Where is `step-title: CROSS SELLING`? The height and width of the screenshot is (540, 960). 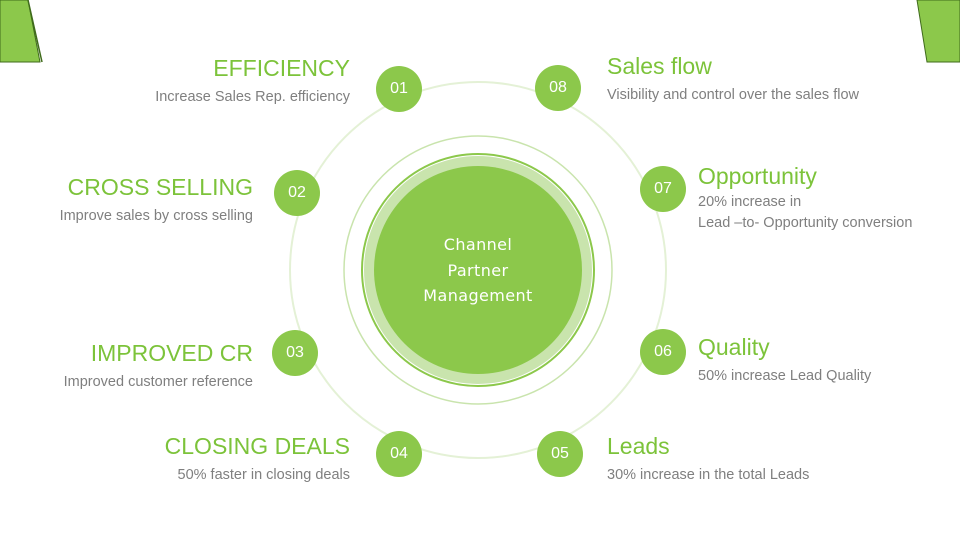 step-title: CROSS SELLING is located at coordinates (160, 187).